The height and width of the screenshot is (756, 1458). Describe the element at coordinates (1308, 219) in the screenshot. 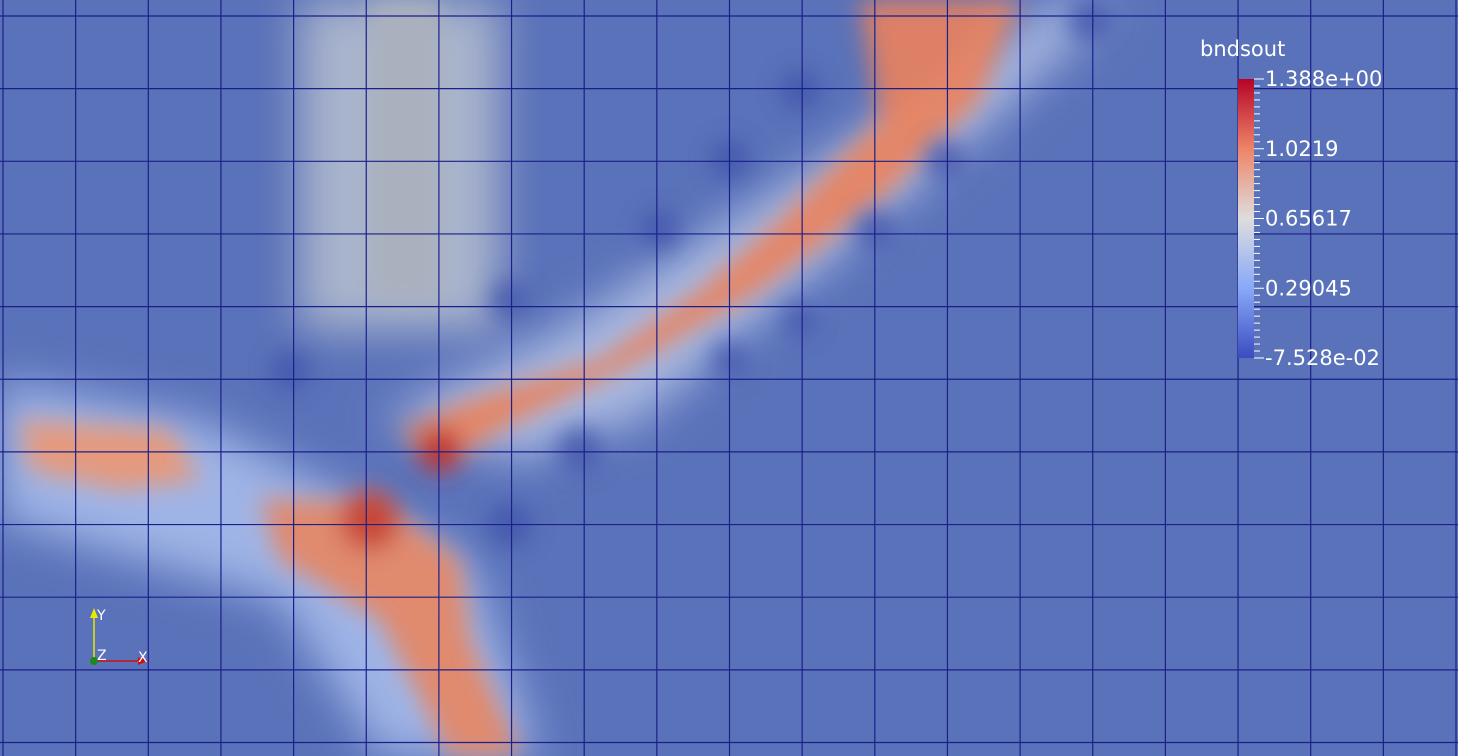

I see `legend-label: 0.65617` at that location.